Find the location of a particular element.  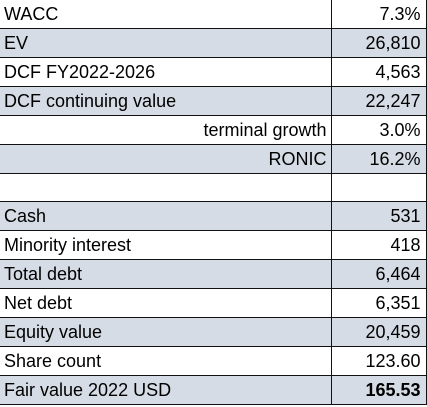

row-value: 20,459 is located at coordinates (379, 332).